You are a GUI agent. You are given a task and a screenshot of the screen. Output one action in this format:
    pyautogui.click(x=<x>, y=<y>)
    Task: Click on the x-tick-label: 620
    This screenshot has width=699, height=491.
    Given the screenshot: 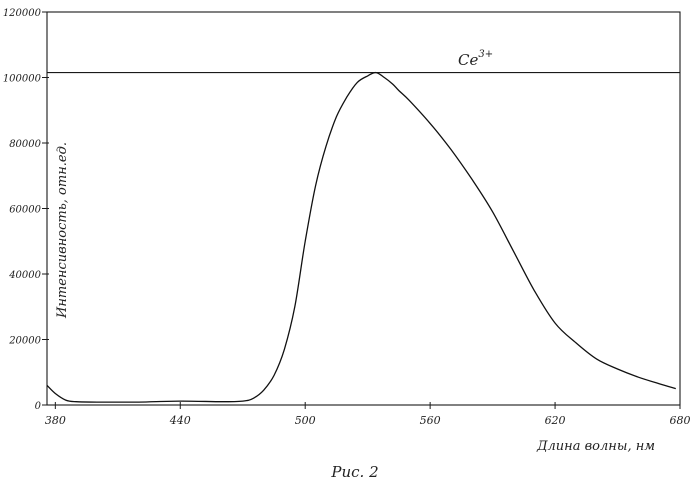 What is the action you would take?
    pyautogui.click(x=555, y=420)
    